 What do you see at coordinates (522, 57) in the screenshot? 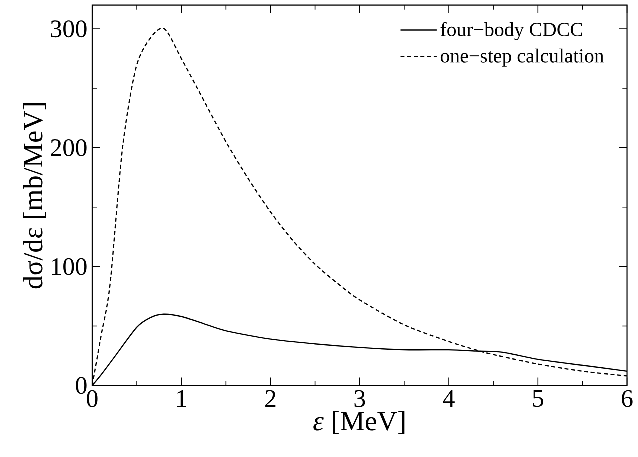
I see `legend-label: one−step calculation` at bounding box center [522, 57].